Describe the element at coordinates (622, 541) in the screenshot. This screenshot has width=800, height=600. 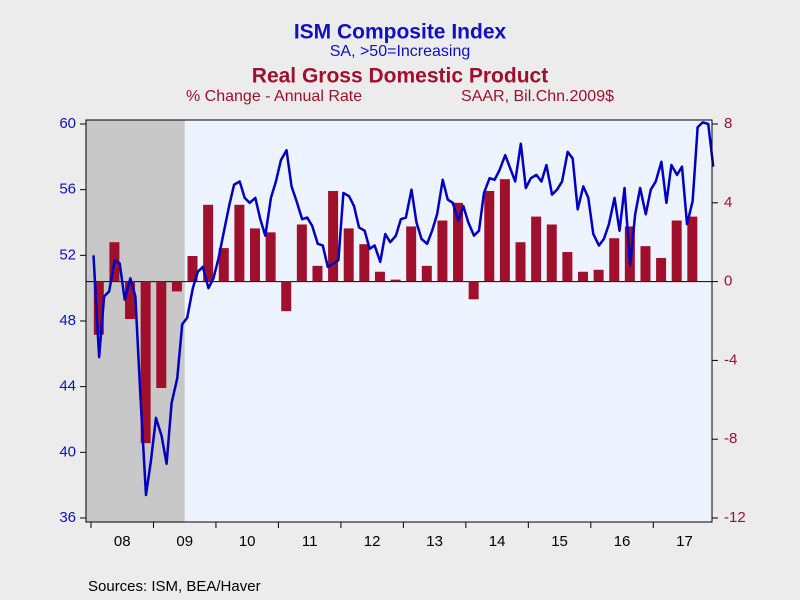
I see `x-tick-label: 16` at that location.